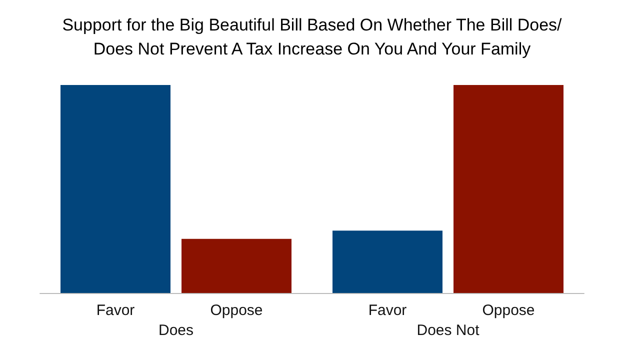 Image resolution: width=624 pixels, height=348 pixels. What do you see at coordinates (115, 310) in the screenshot?
I see `series-label: Favor` at bounding box center [115, 310].